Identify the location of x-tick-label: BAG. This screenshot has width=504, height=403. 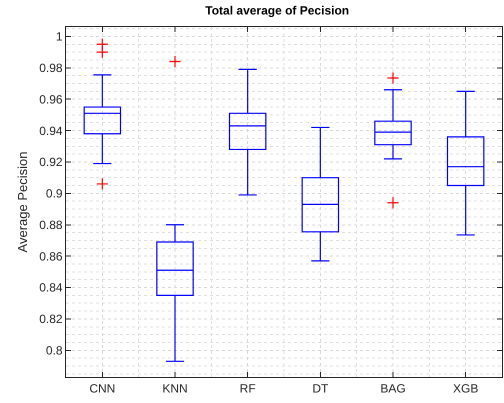
(393, 388).